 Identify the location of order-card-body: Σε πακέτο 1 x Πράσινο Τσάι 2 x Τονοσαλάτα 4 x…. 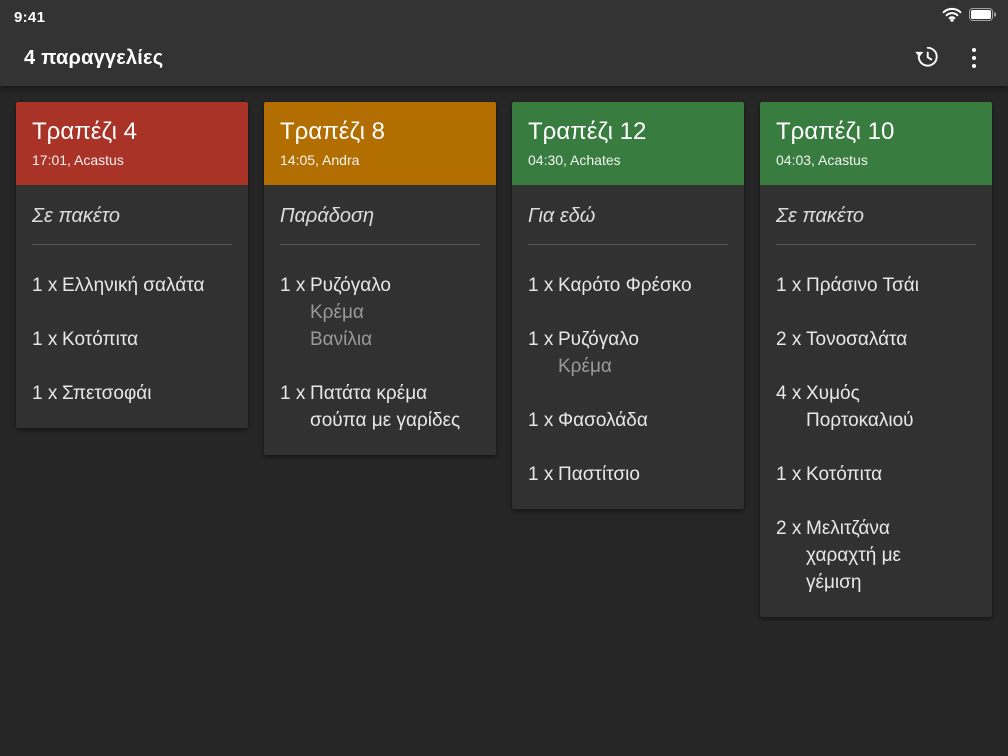
(876, 401).